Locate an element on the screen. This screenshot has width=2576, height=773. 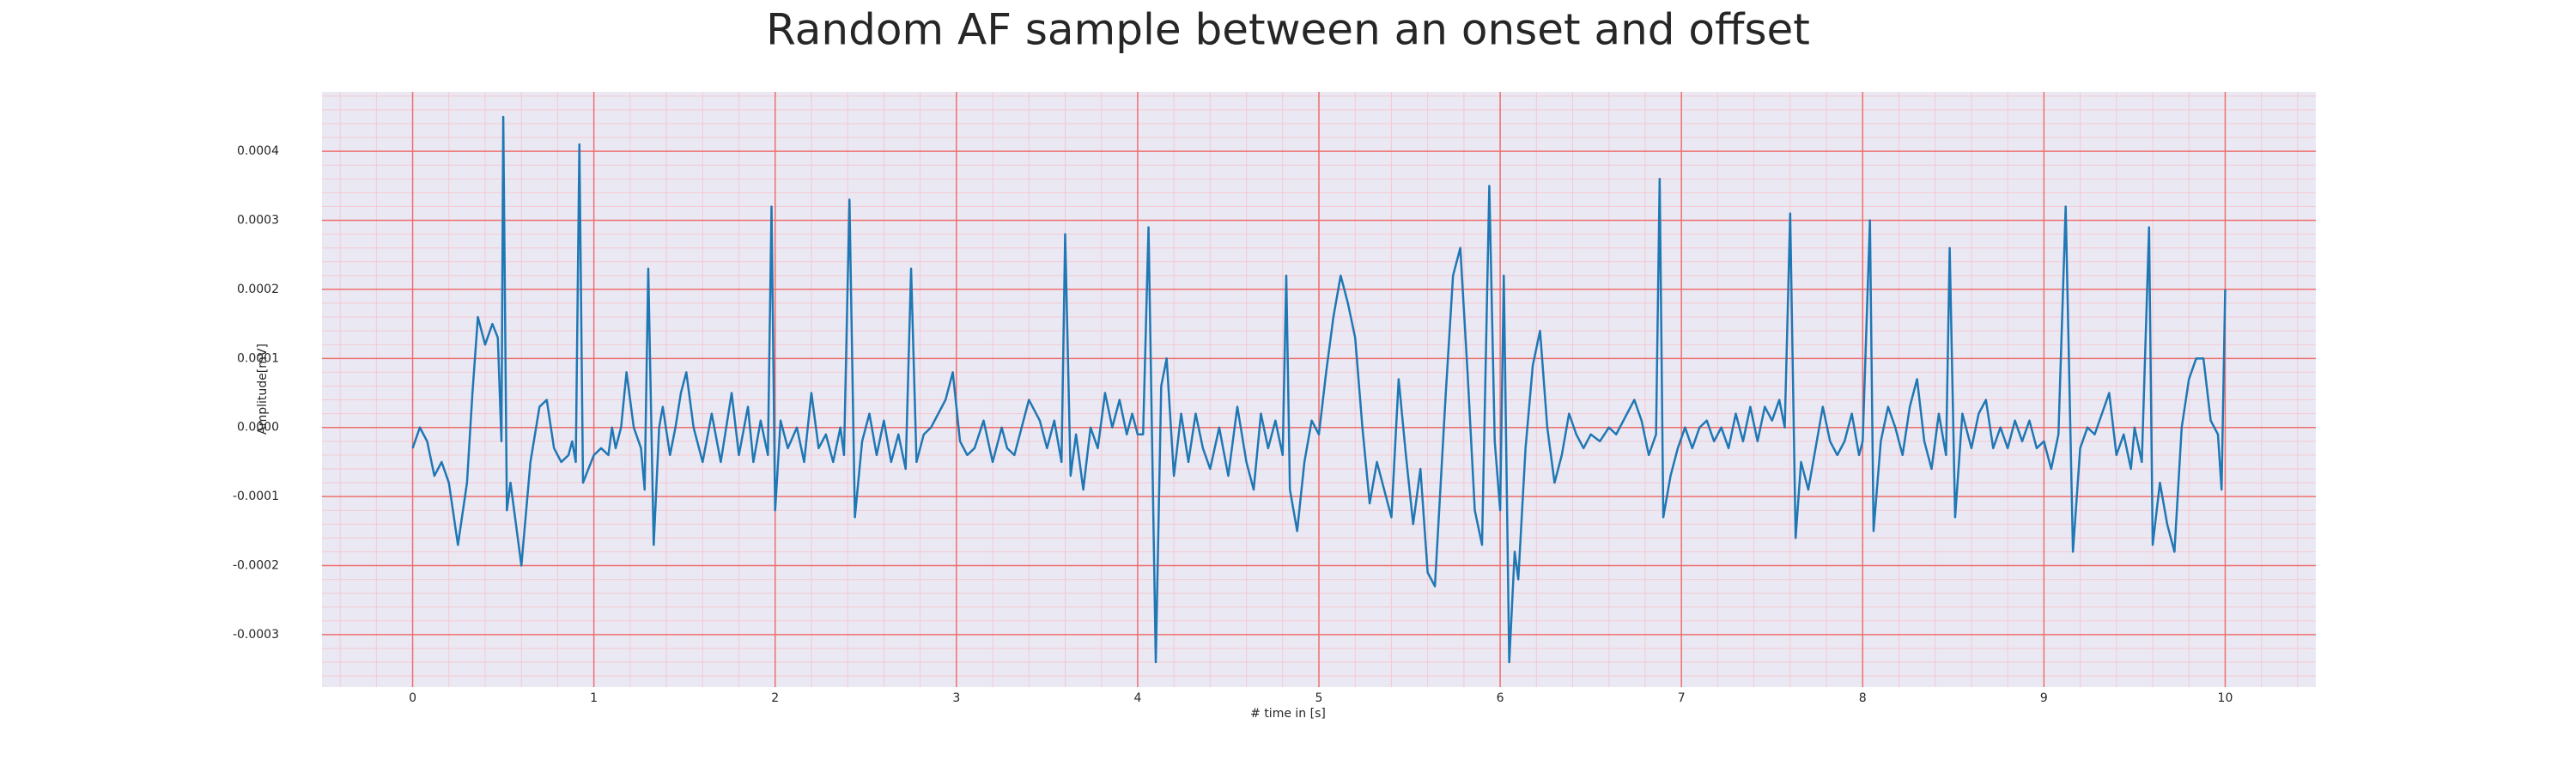
x-tick-label: 4 is located at coordinates (1137, 698).